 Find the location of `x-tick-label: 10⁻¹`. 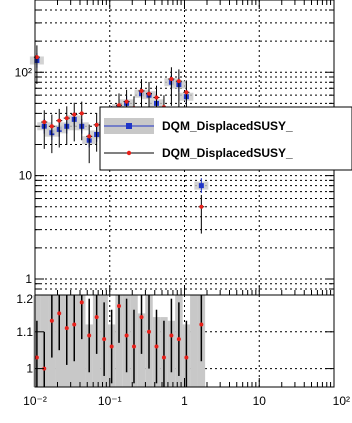

x-tick-label: 10⁻¹ is located at coordinates (110, 401).